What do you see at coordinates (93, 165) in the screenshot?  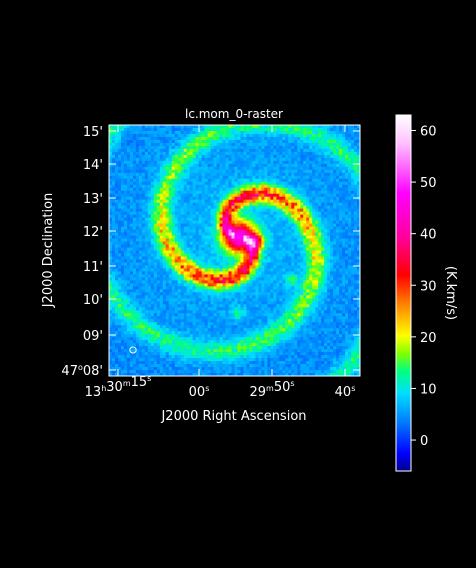 I see `y-tick-label: 14'` at bounding box center [93, 165].